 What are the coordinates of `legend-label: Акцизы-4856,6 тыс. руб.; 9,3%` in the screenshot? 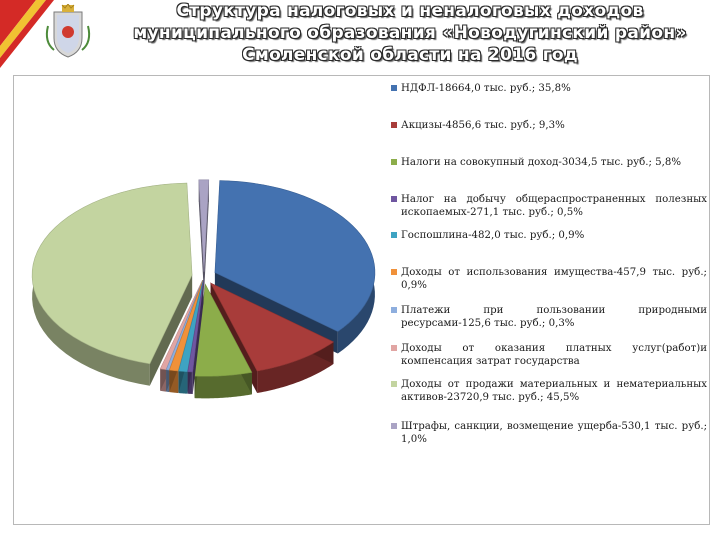 It's located at (483, 125).